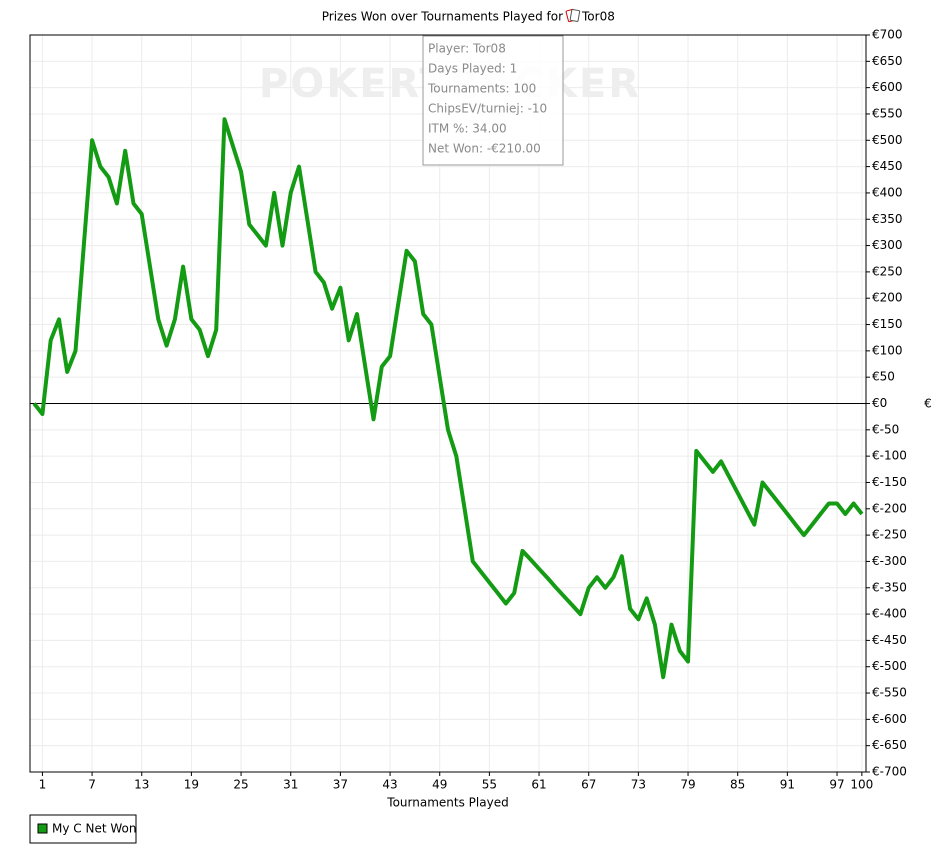 The height and width of the screenshot is (866, 944). Describe the element at coordinates (889, 535) in the screenshot. I see `y-tick-label: €-250` at that location.